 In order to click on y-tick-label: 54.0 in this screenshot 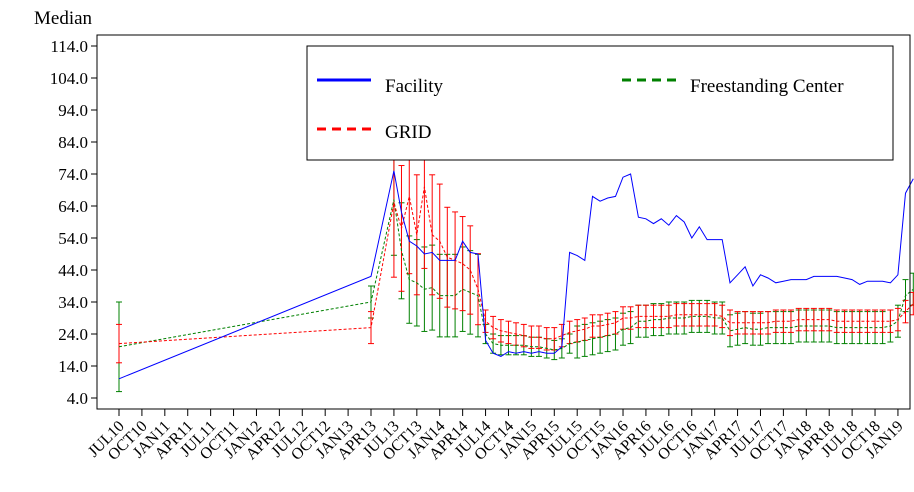, I will do `click(73, 238)`.